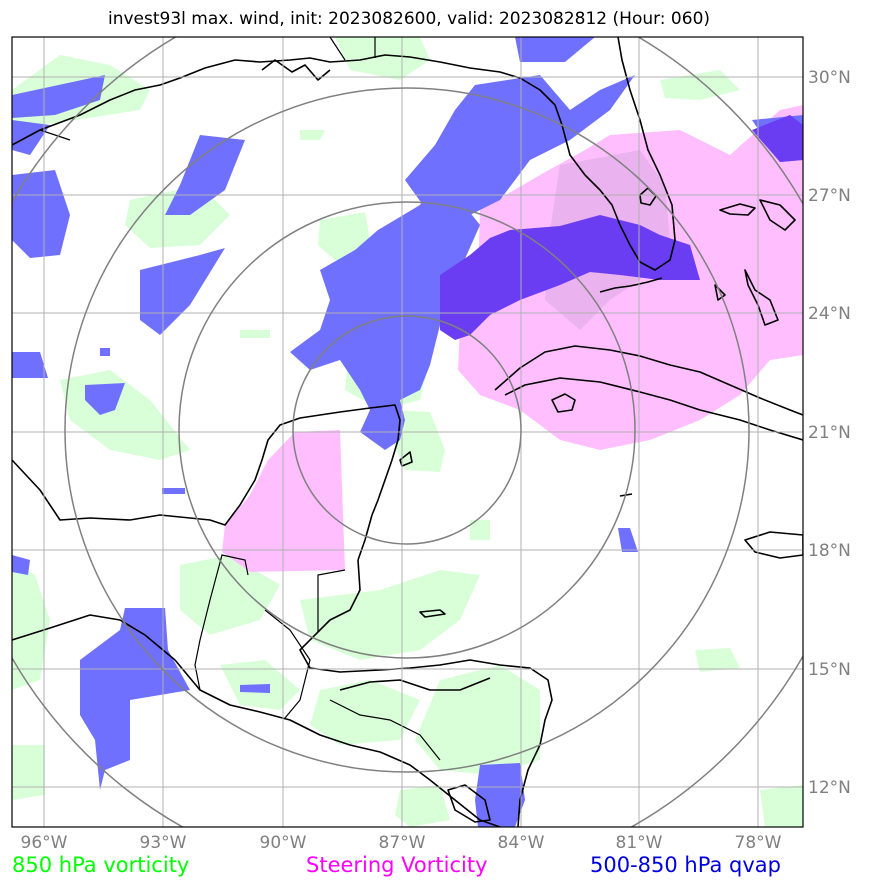 This screenshot has height=891, width=869. Describe the element at coordinates (773, 545) in the screenshot. I see `jamaica` at that location.